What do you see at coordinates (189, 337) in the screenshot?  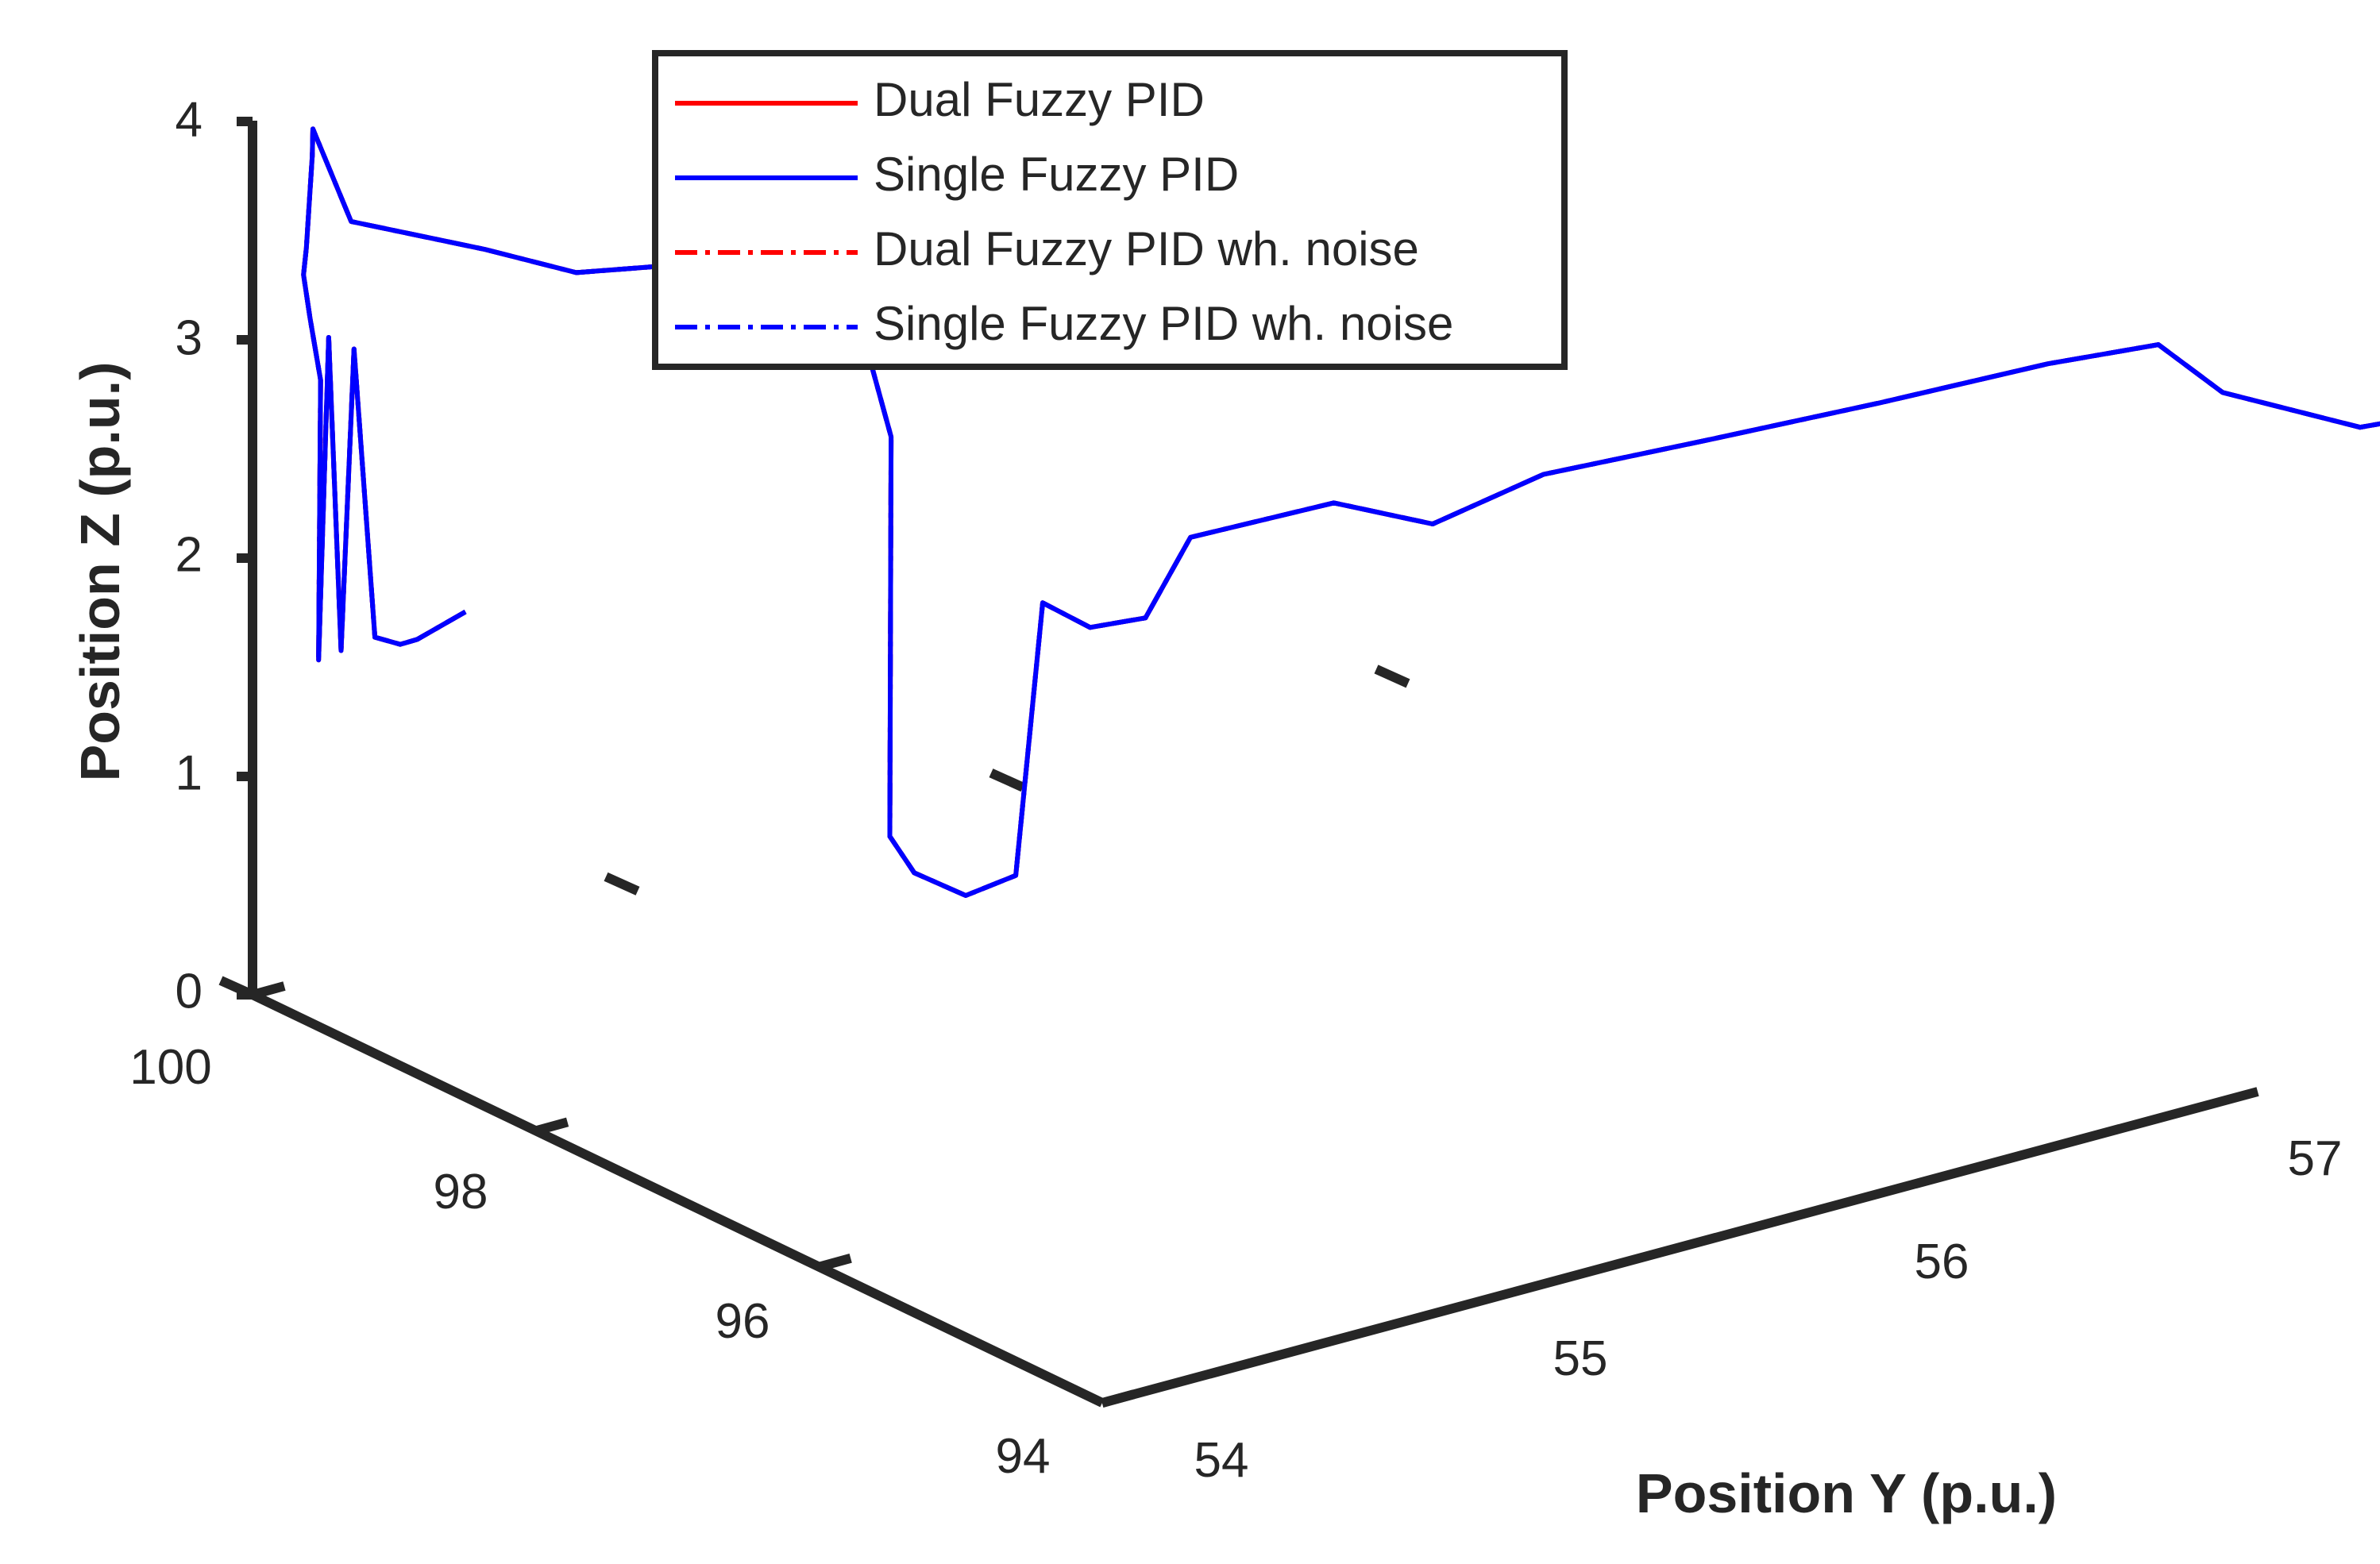 I see `z-tick-label: 3` at bounding box center [189, 337].